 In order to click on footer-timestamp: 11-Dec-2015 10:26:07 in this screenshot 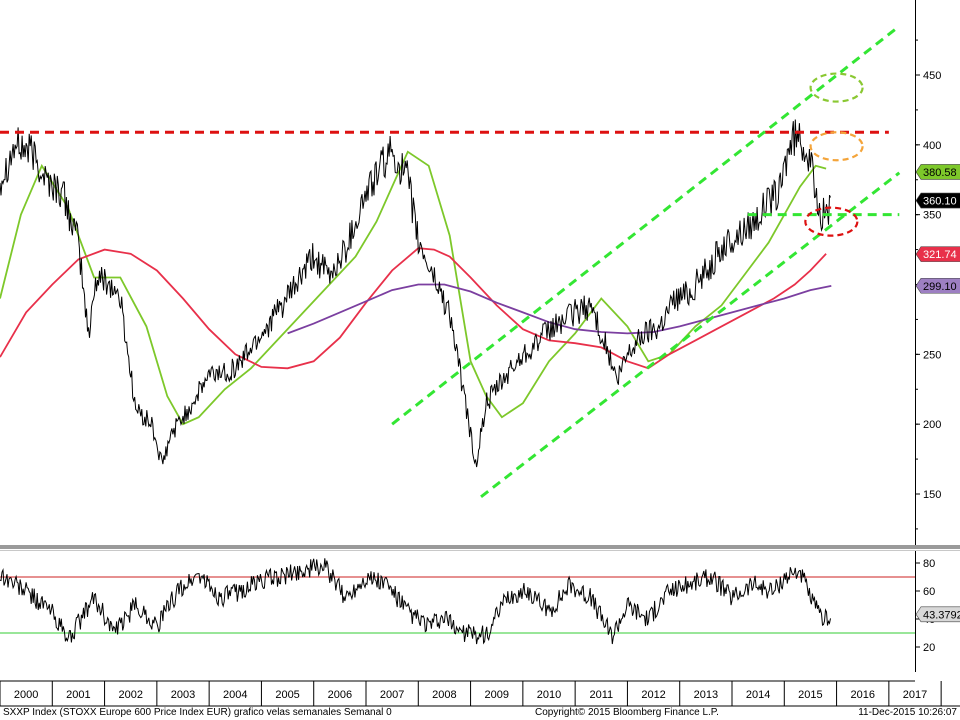, I will do `click(907, 712)`.